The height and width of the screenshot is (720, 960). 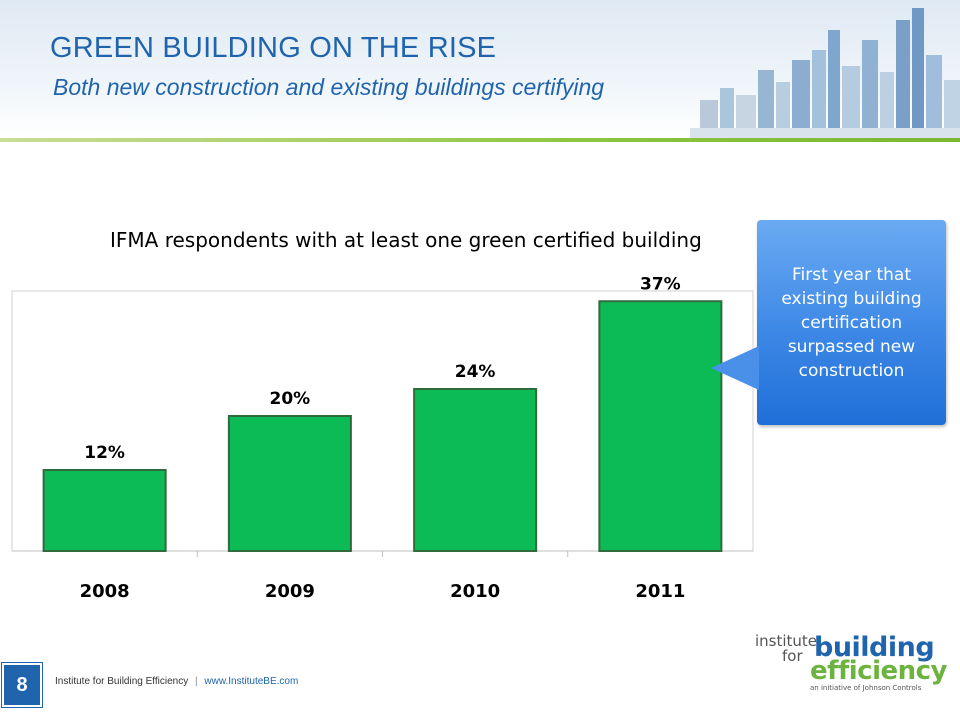 What do you see at coordinates (289, 483) in the screenshot?
I see `bar-2009` at bounding box center [289, 483].